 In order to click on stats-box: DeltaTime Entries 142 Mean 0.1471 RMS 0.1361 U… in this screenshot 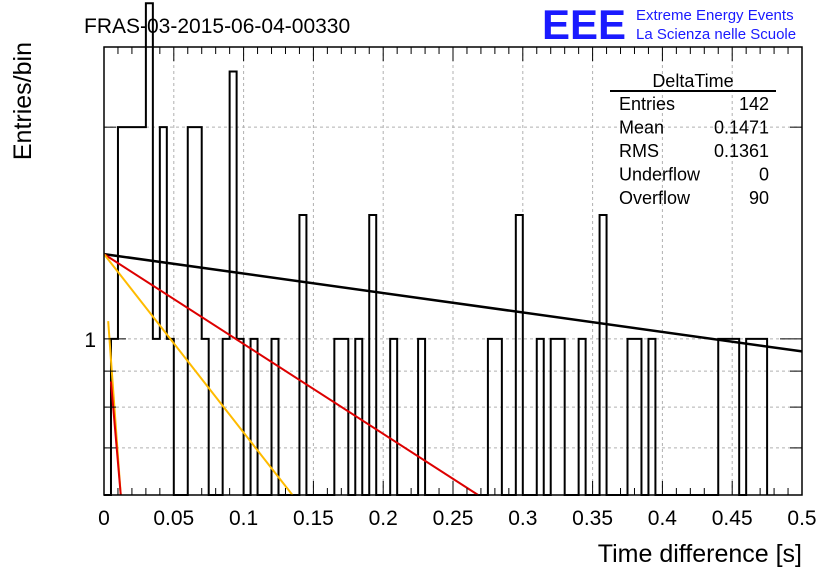, I will do `click(693, 139)`.